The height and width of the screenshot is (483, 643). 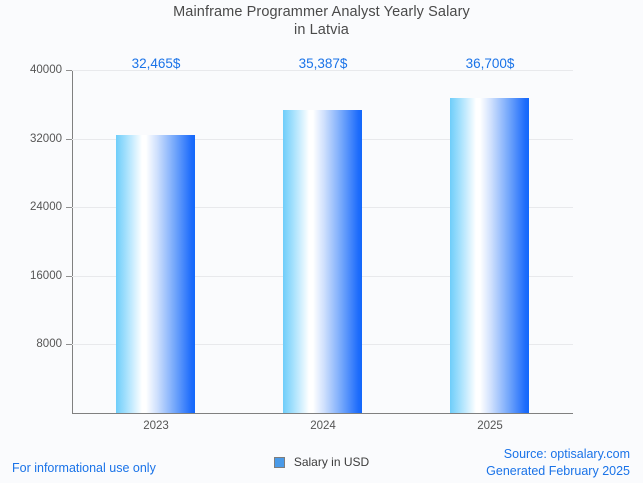 What do you see at coordinates (84, 468) in the screenshot?
I see `disclaimer-text: For informational use only` at bounding box center [84, 468].